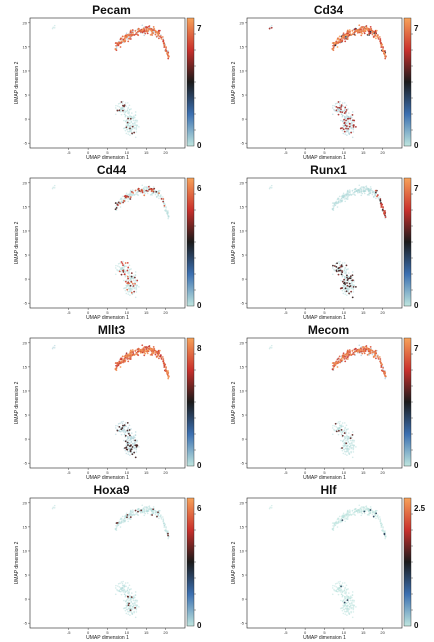 The image size is (434, 642). What do you see at coordinates (107, 638) in the screenshot?
I see `x-axis-label: UMAP dimension 1` at bounding box center [107, 638].